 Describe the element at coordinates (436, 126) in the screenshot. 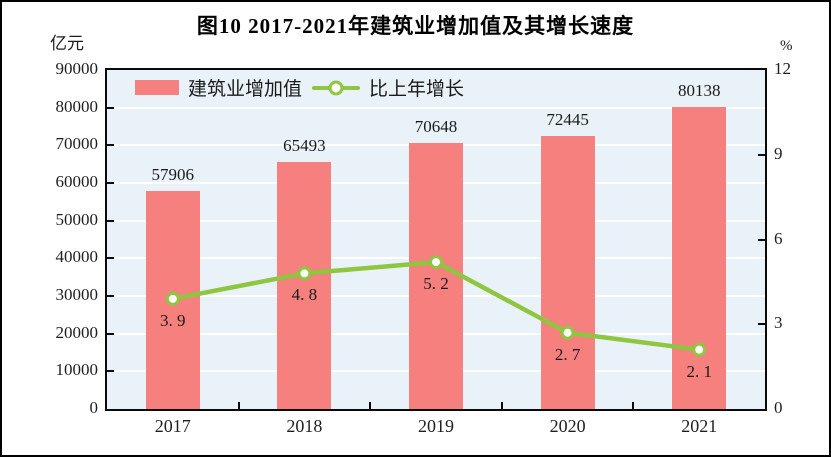

I see `bar-value-label: 70648` at that location.